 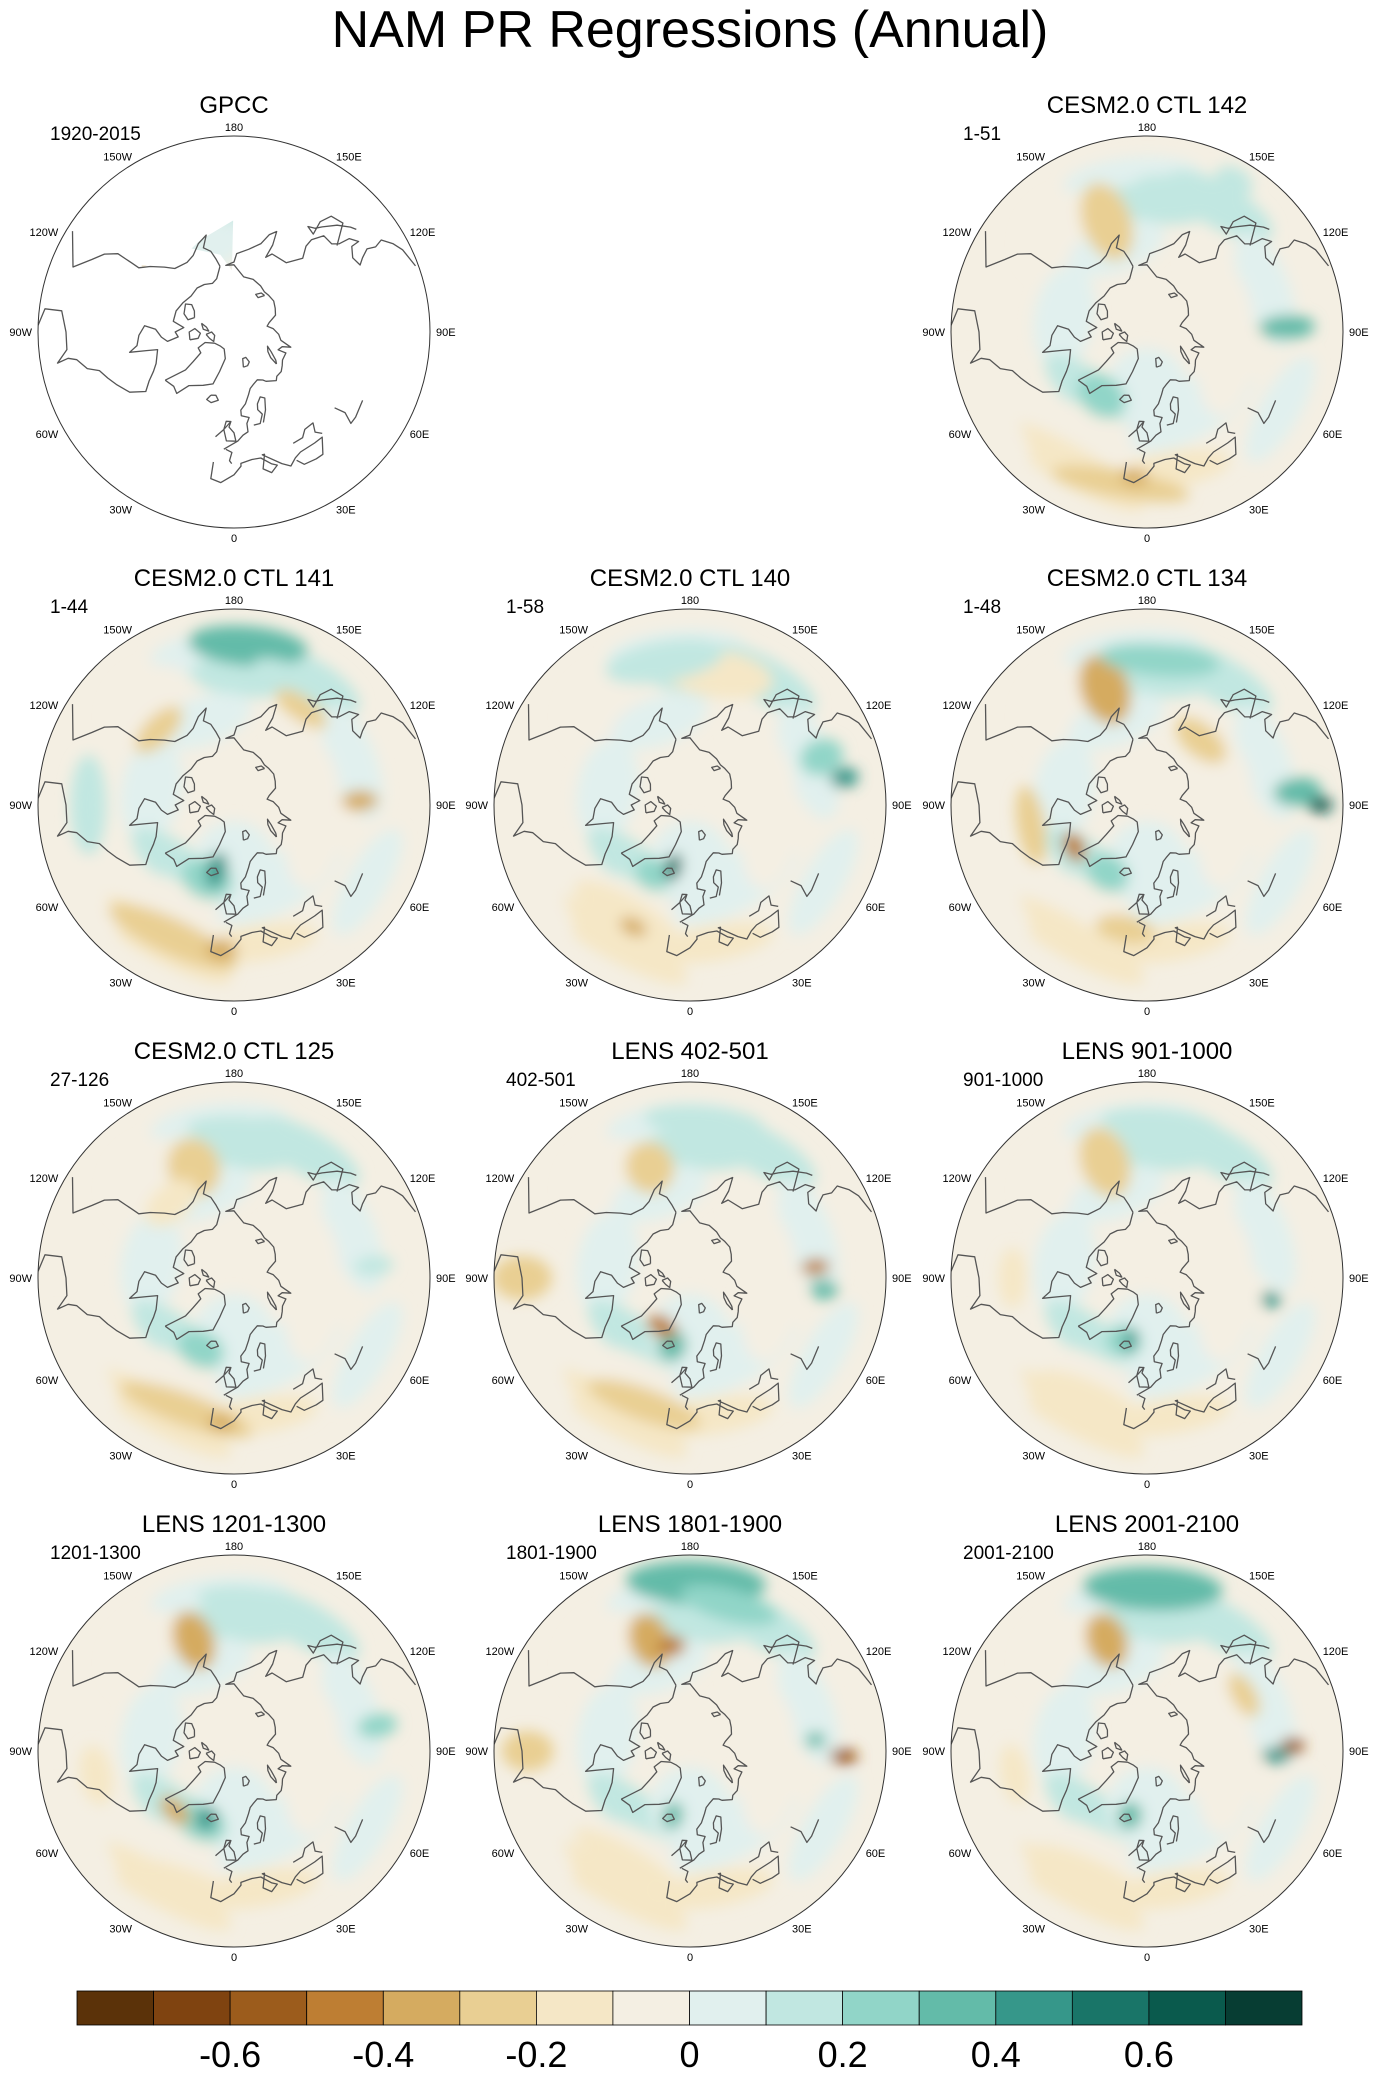 I want to click on panel-period: 1-48, so click(x=982, y=607).